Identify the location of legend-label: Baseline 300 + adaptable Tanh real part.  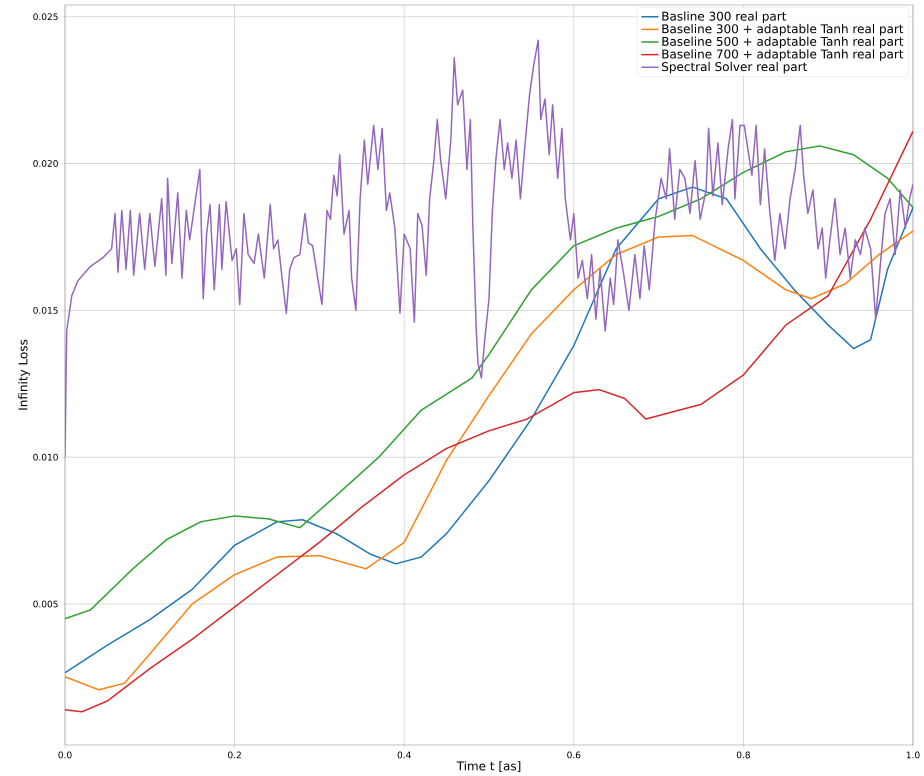
(783, 30).